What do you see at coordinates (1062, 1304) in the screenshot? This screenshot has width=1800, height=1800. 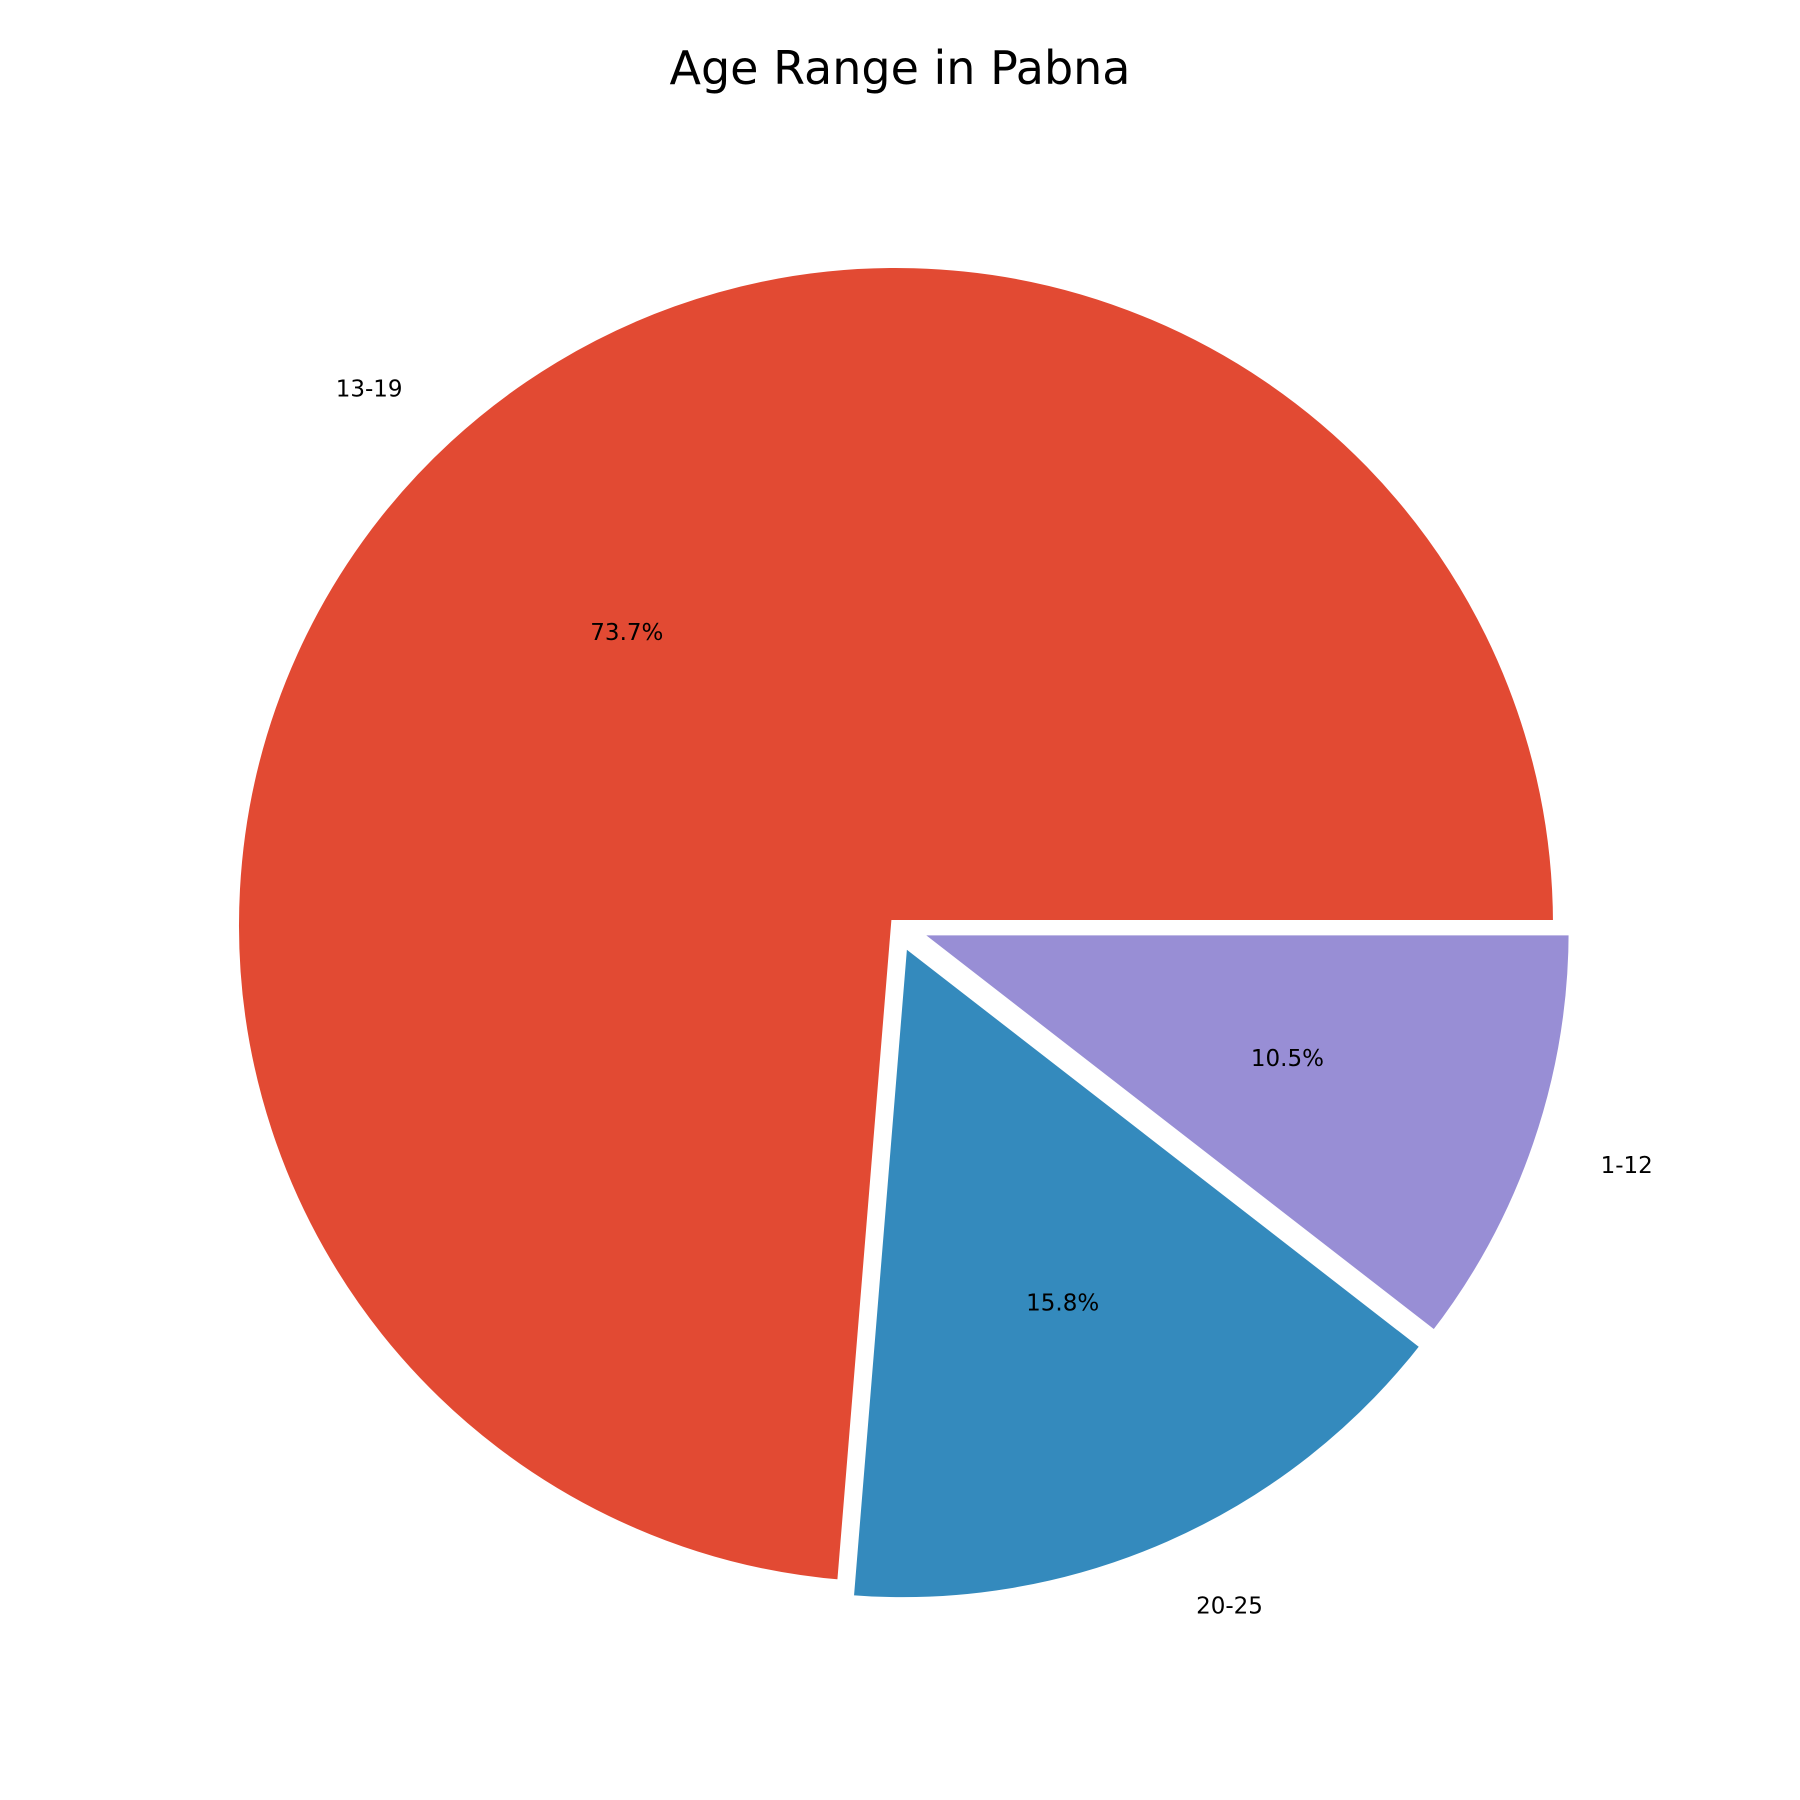 I see `pct-label-20-25: 15.8%` at bounding box center [1062, 1304].